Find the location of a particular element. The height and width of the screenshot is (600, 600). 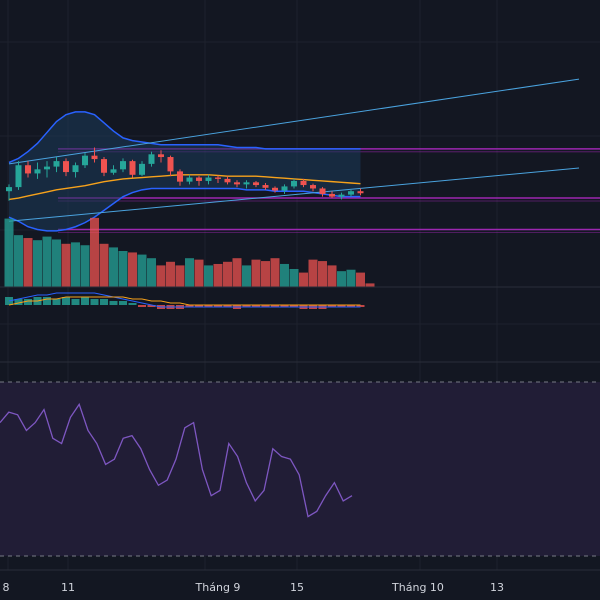

rsi-line is located at coordinates (176, 460).